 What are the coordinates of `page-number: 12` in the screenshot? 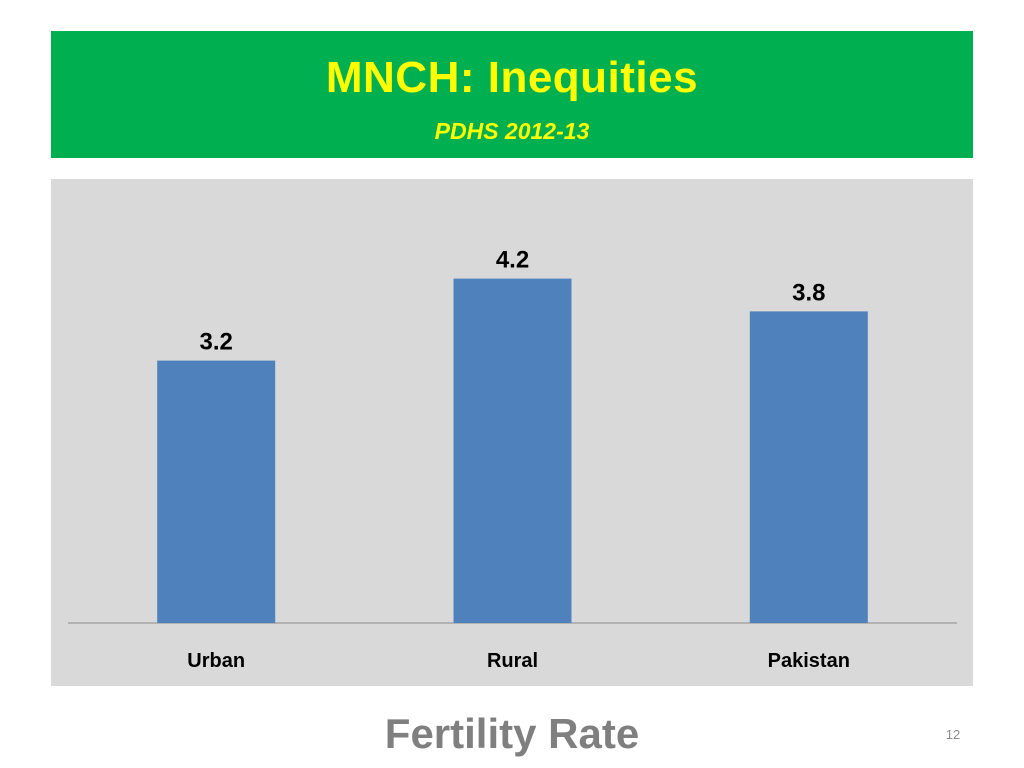 It's located at (953, 734).